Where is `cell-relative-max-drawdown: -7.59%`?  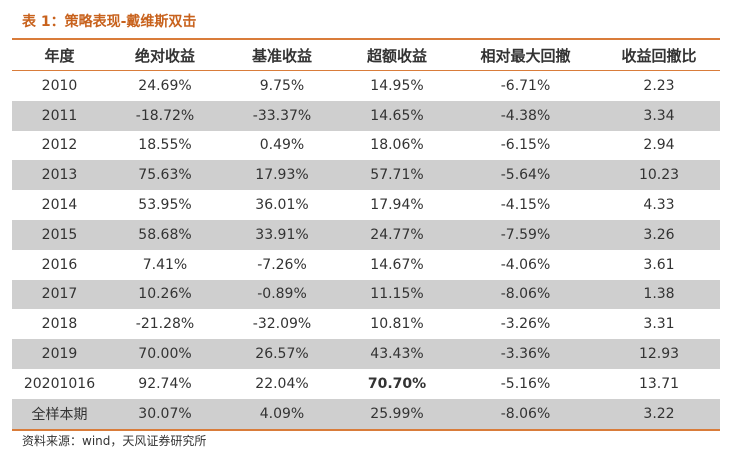
cell-relative-max-drawdown: -7.59% is located at coordinates (525, 234).